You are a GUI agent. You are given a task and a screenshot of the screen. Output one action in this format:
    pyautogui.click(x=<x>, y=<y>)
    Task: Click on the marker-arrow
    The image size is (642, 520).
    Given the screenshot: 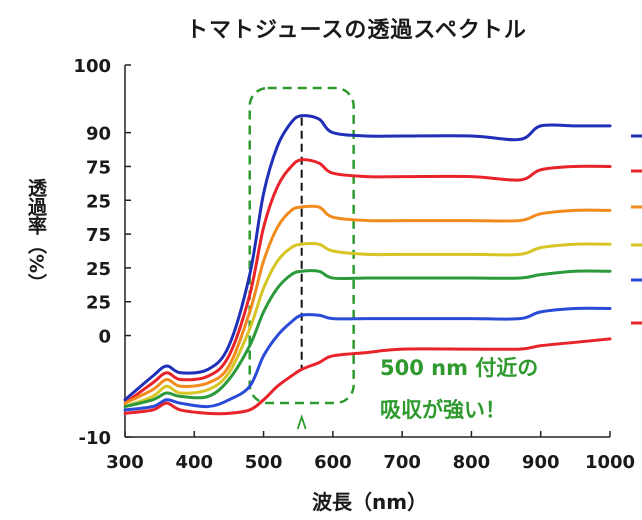 What is the action you would take?
    pyautogui.click(x=301, y=422)
    